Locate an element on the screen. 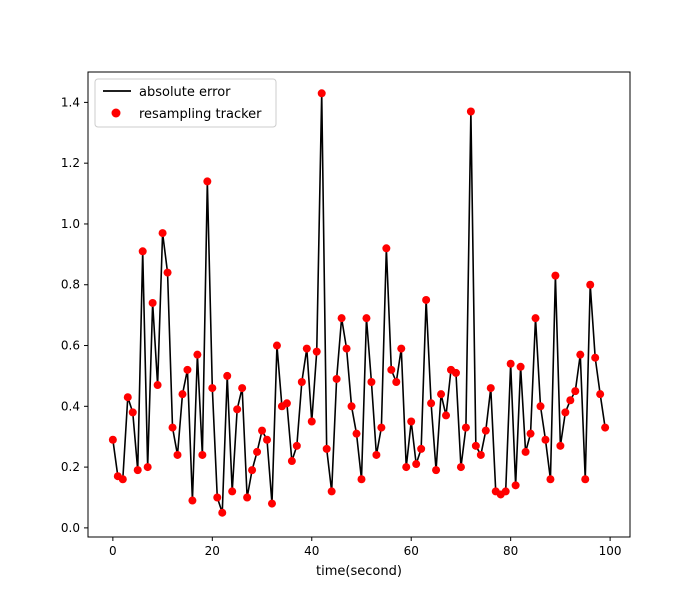 This screenshot has width=700, height=600. y-tick-label: 0.8 is located at coordinates (70, 285).